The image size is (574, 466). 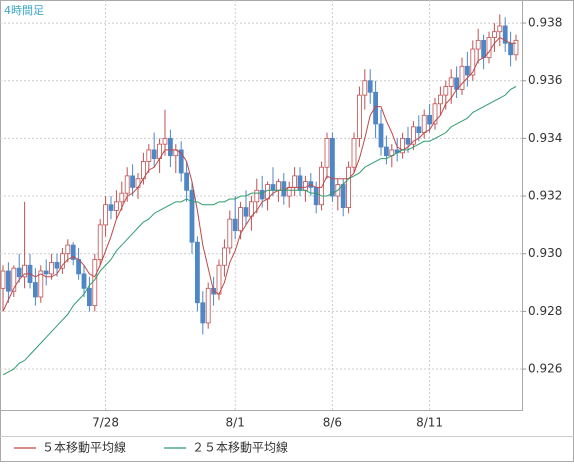 I want to click on y-tick-label: 0.938, so click(x=545, y=23).